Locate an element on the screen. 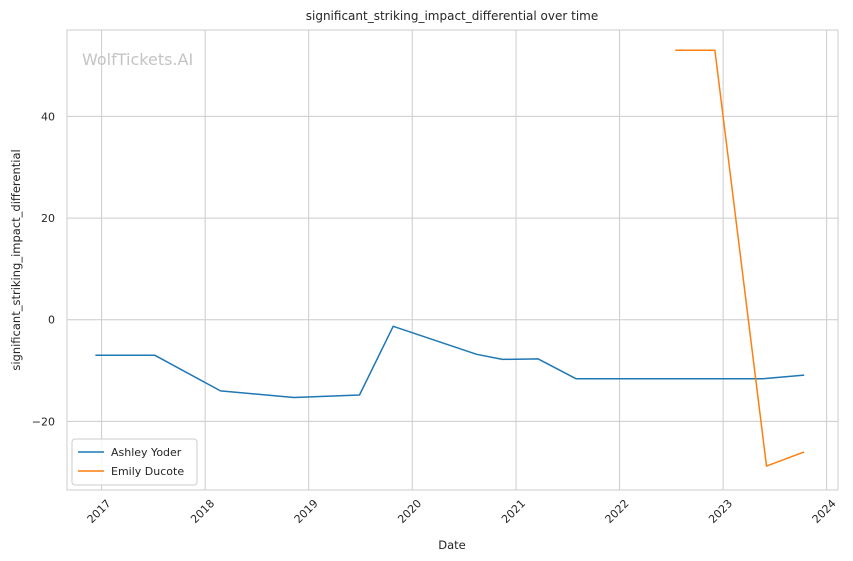 The width and height of the screenshot is (853, 561). y-tick-label: −20 is located at coordinates (43, 421).